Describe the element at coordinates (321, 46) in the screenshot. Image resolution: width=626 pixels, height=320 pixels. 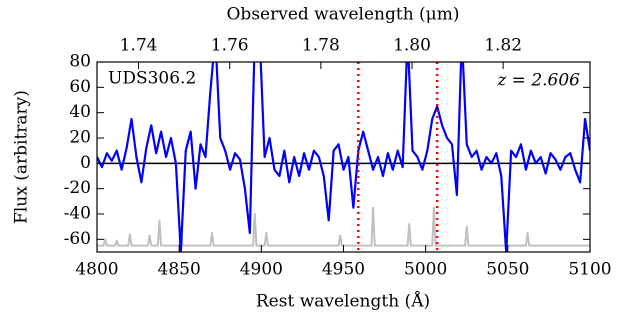
I see `x2-tick-label: 1.78` at that location.